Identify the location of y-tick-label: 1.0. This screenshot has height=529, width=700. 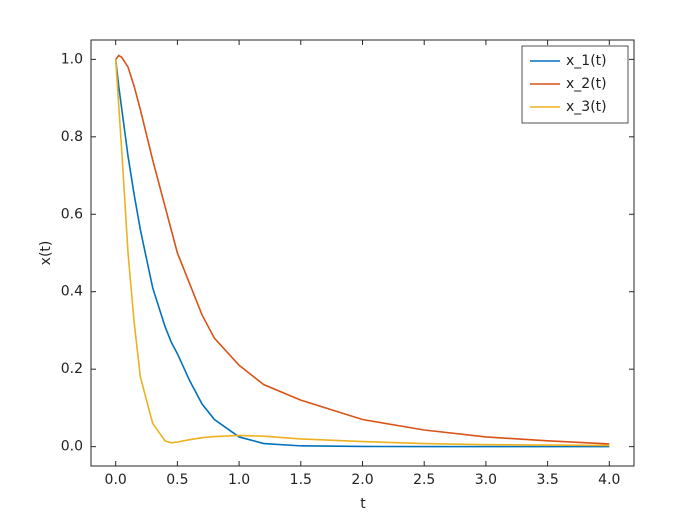
(72, 59).